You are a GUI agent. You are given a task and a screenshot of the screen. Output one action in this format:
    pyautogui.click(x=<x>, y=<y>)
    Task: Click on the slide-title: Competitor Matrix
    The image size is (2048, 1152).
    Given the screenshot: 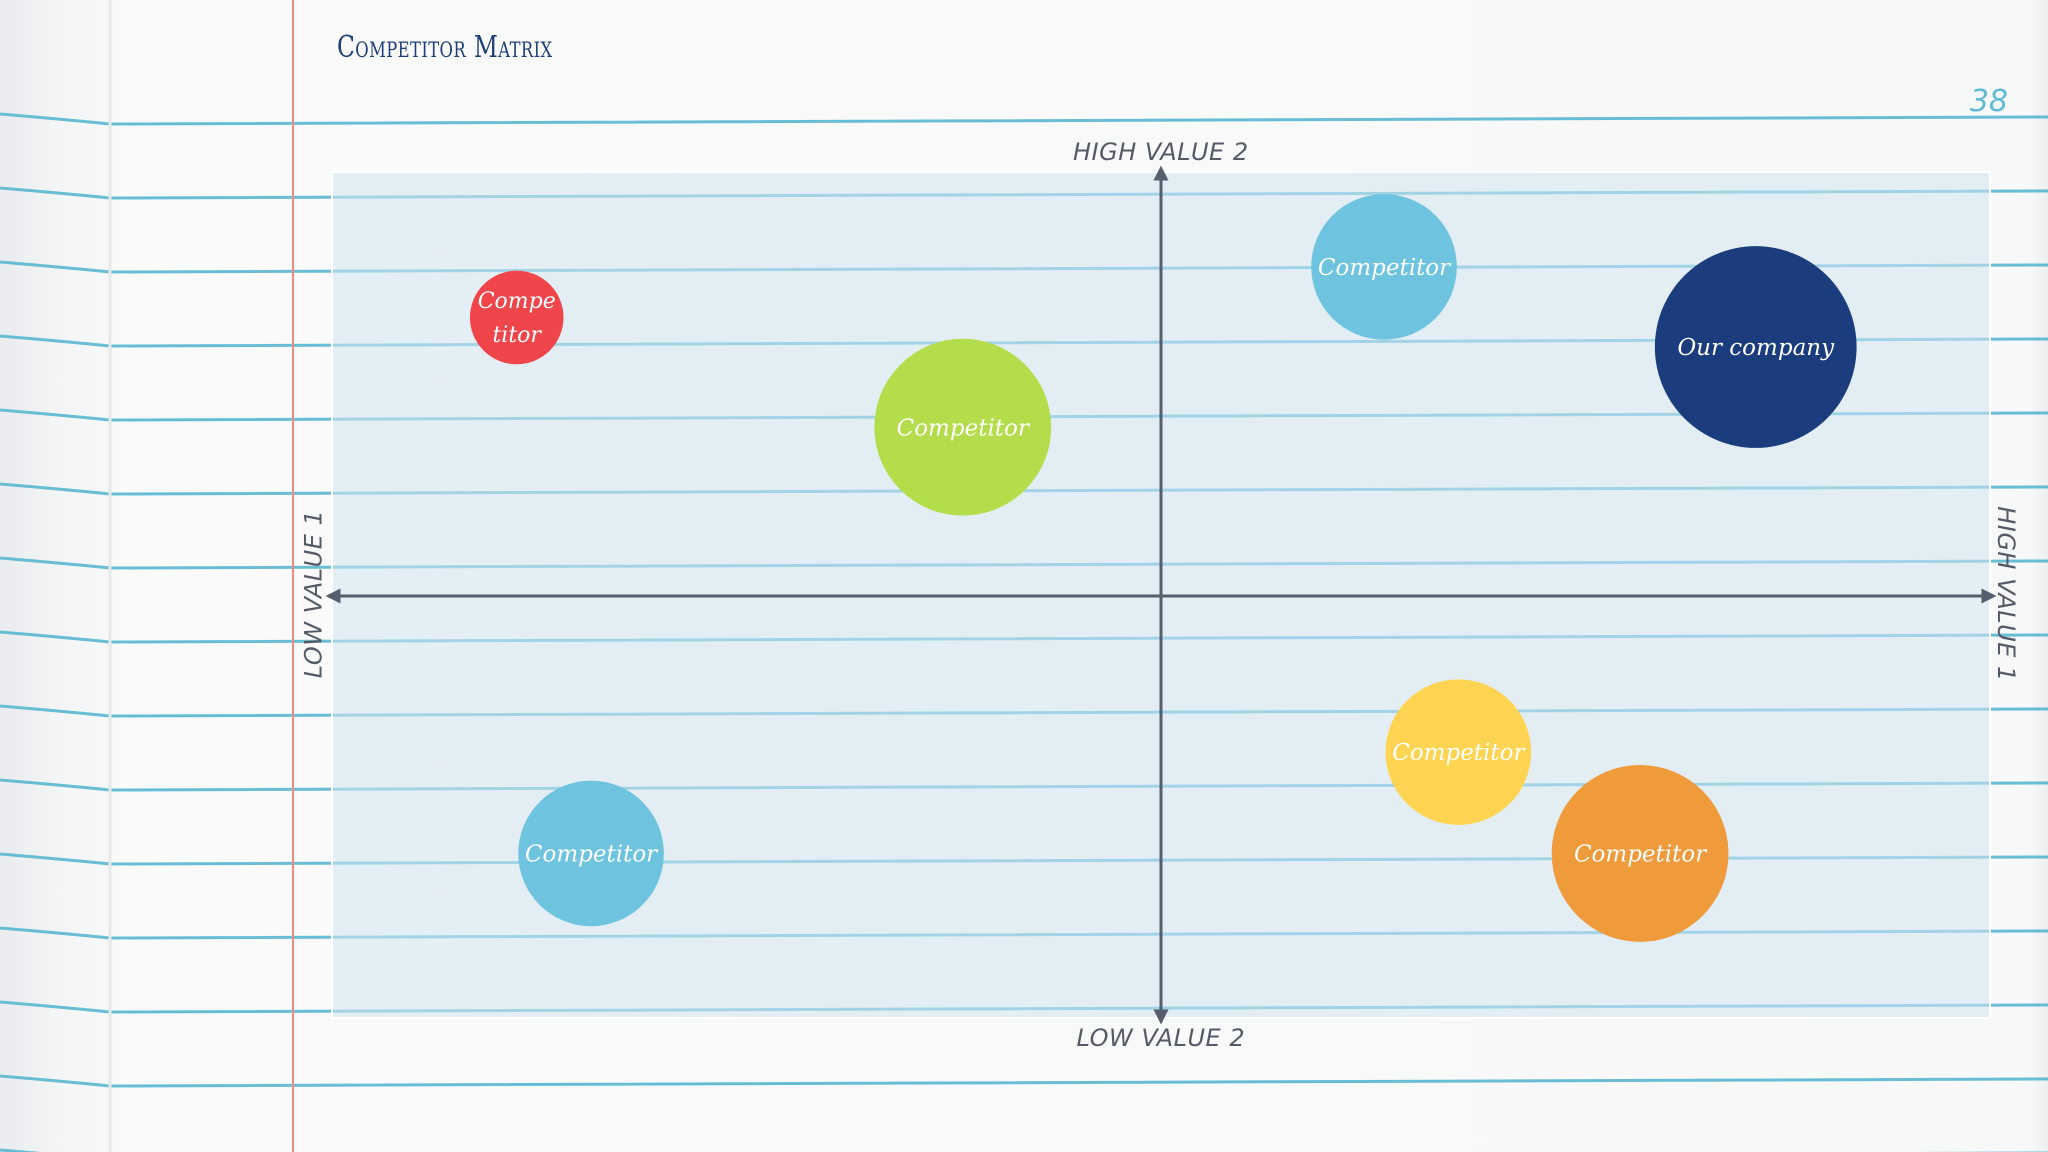 What is the action you would take?
    pyautogui.click(x=445, y=47)
    